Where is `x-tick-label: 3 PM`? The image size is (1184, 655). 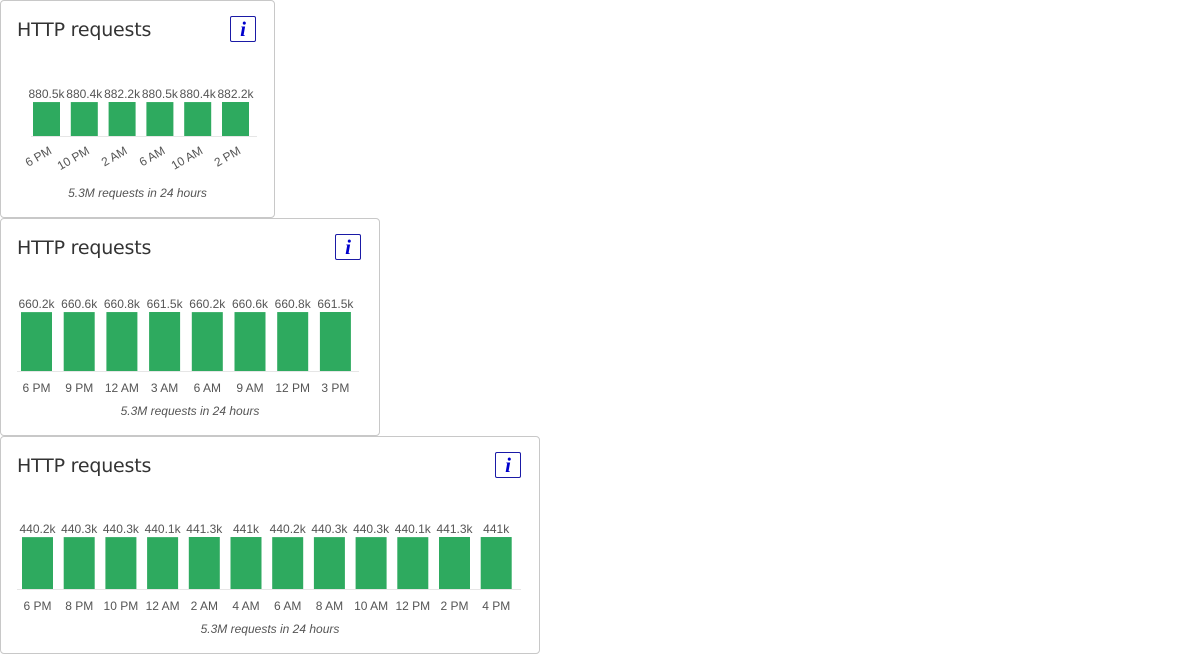 x-tick-label: 3 PM is located at coordinates (335, 388).